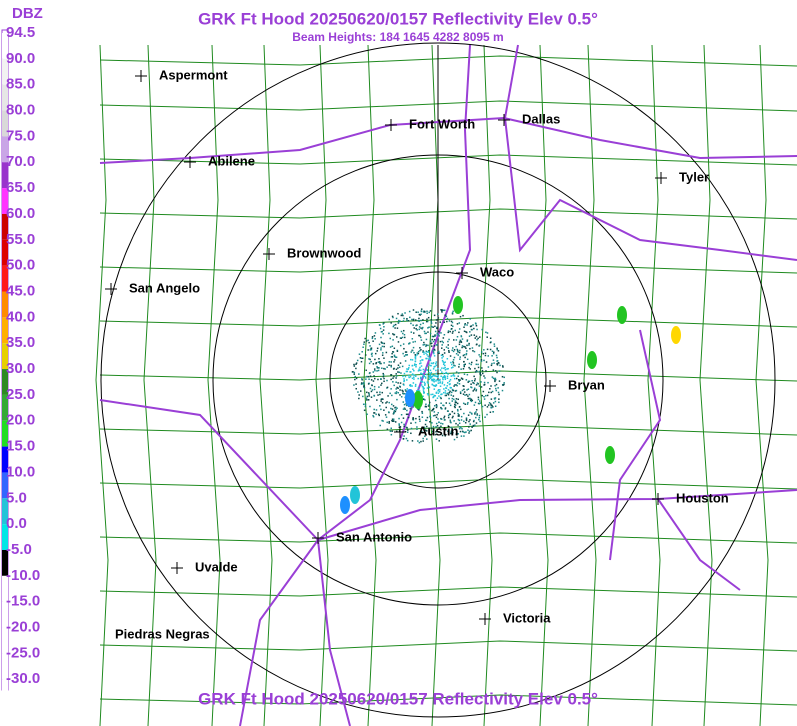 The image size is (797, 726). I want to click on city-label: Houston, so click(702, 497).